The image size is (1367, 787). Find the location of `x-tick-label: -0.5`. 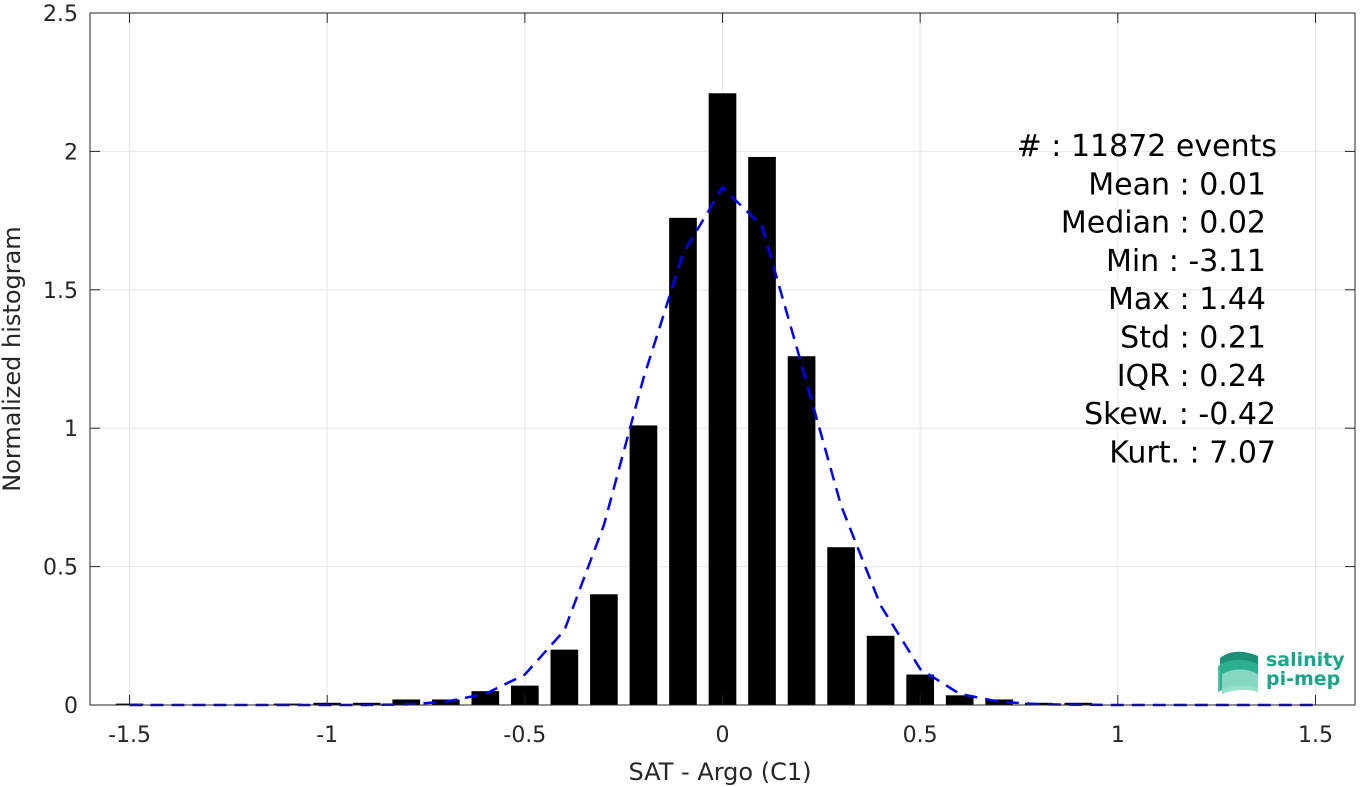

x-tick-label: -0.5 is located at coordinates (524, 735).